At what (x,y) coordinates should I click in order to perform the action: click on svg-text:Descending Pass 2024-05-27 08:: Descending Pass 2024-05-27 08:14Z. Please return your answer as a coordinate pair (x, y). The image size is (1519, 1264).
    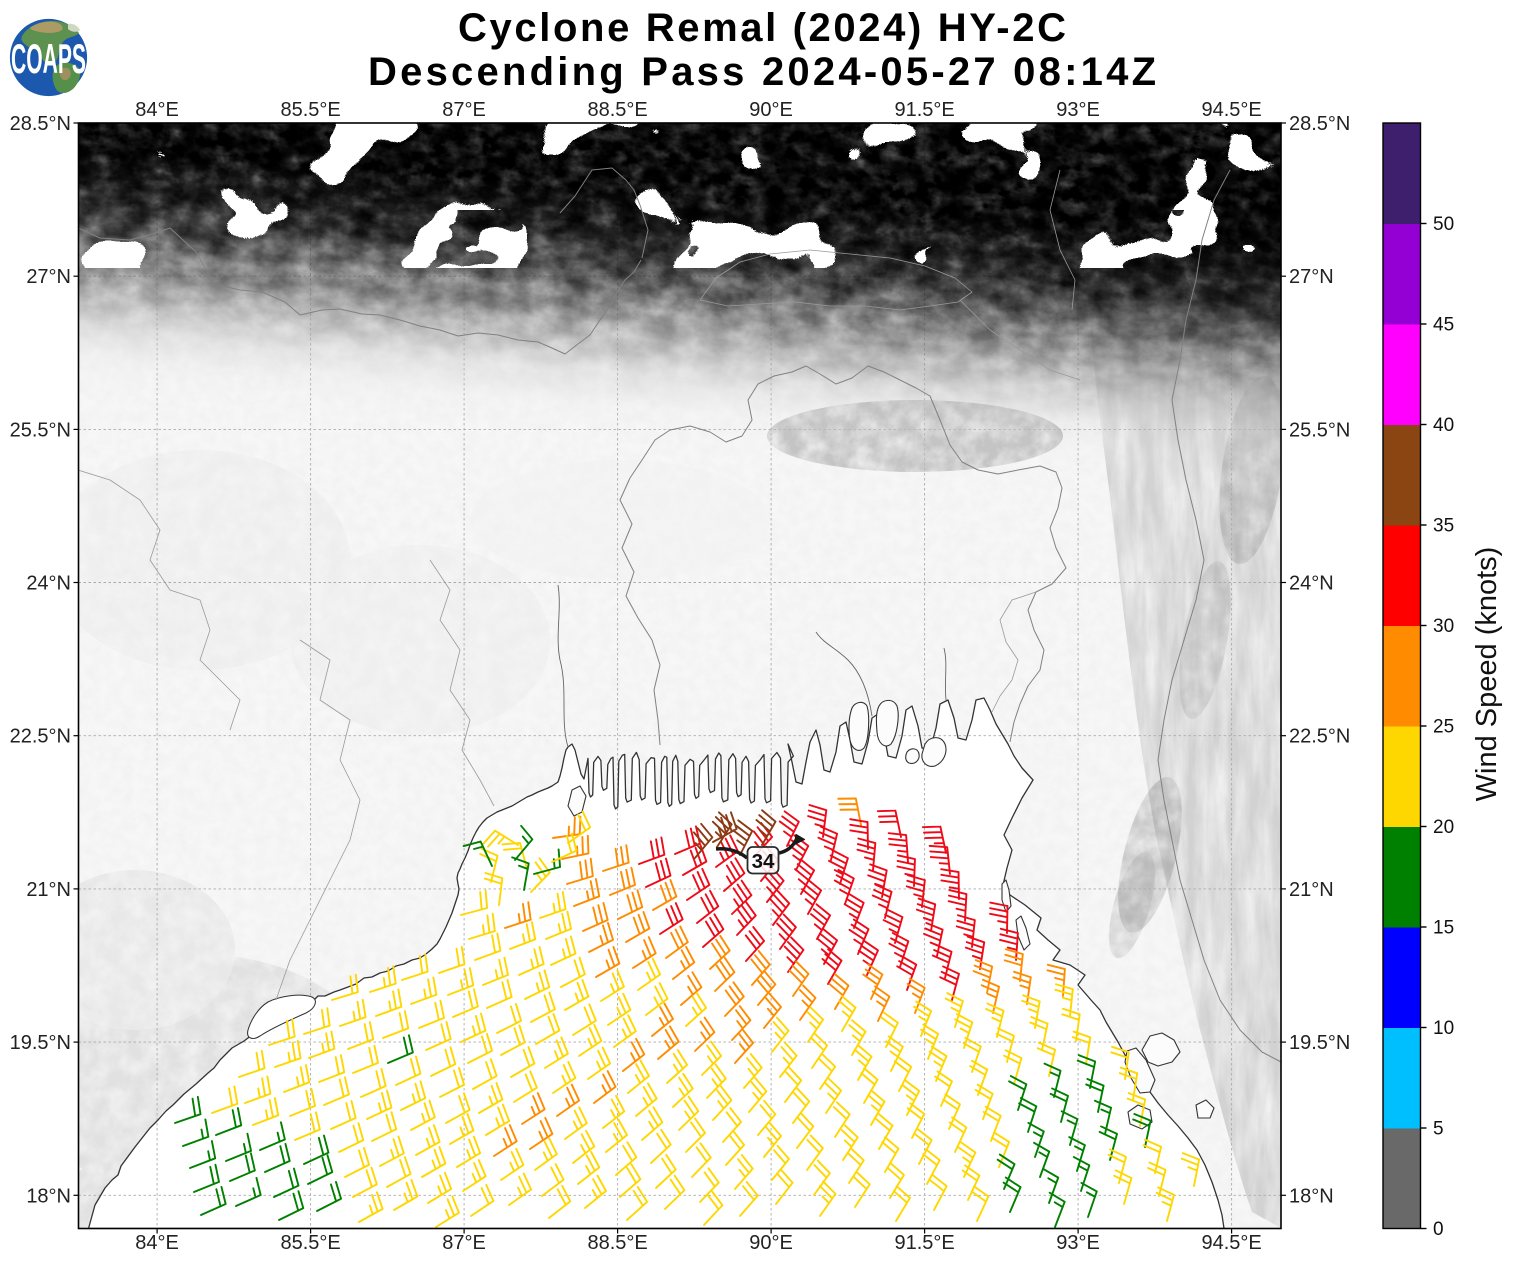
    Looking at the image, I should click on (762, 72).